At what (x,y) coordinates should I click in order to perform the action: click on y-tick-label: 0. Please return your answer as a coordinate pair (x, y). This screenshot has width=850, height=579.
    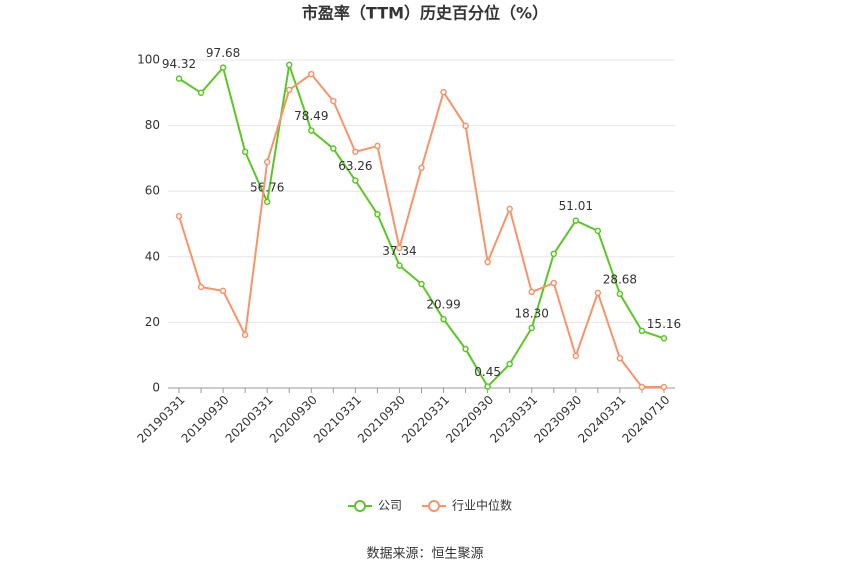
    Looking at the image, I should click on (156, 388).